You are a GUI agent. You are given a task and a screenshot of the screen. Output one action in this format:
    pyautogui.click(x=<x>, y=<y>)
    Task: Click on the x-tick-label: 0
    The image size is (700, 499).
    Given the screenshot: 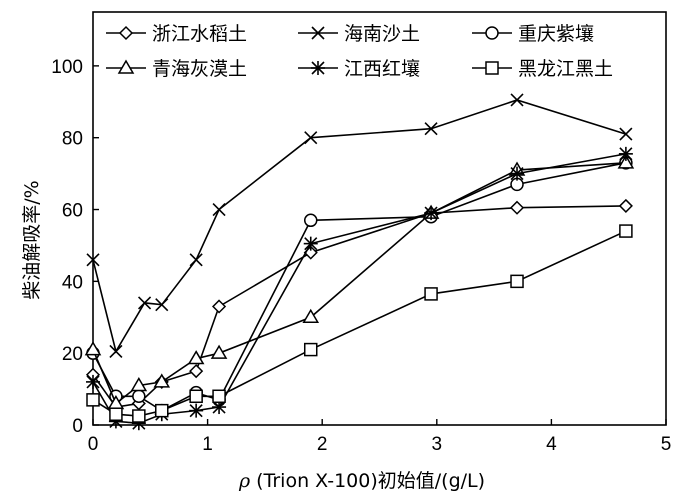 What is the action you would take?
    pyautogui.click(x=93, y=444)
    